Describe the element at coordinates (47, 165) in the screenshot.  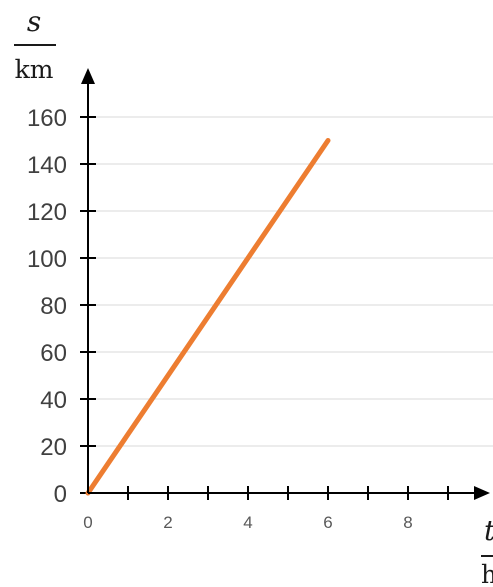
I see `y-tick-label: 140` at that location.